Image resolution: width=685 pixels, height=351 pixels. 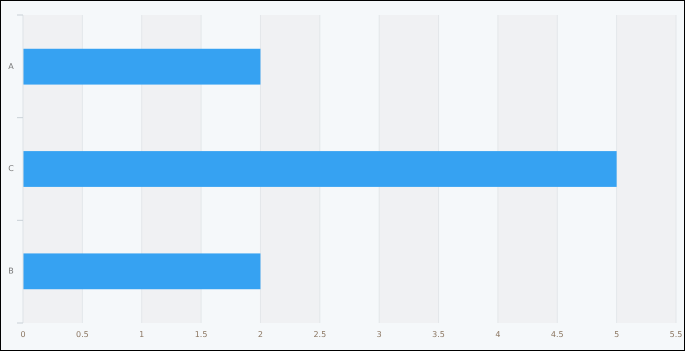 What do you see at coordinates (11, 169) in the screenshot?
I see `y-tick-label: C` at bounding box center [11, 169].